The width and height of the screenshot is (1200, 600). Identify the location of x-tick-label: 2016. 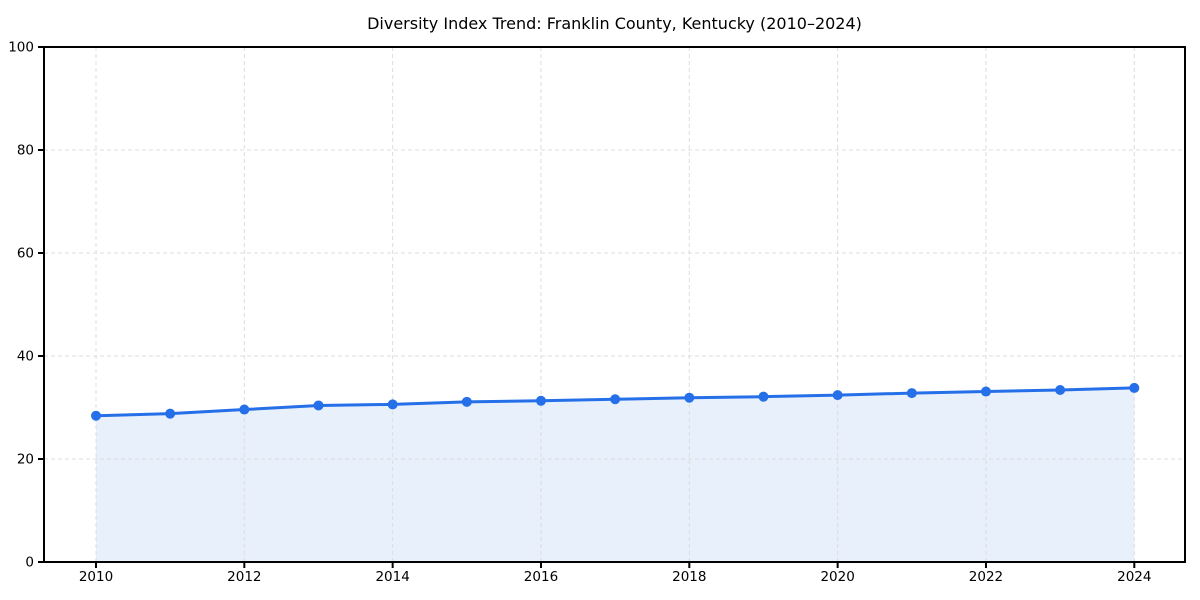
(541, 577).